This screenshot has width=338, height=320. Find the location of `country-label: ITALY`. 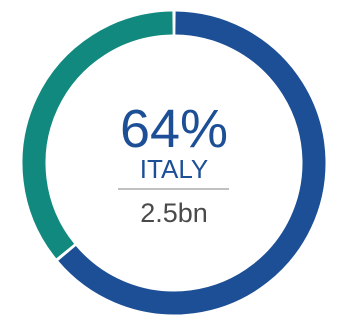

country-label: ITALY is located at coordinates (174, 169).